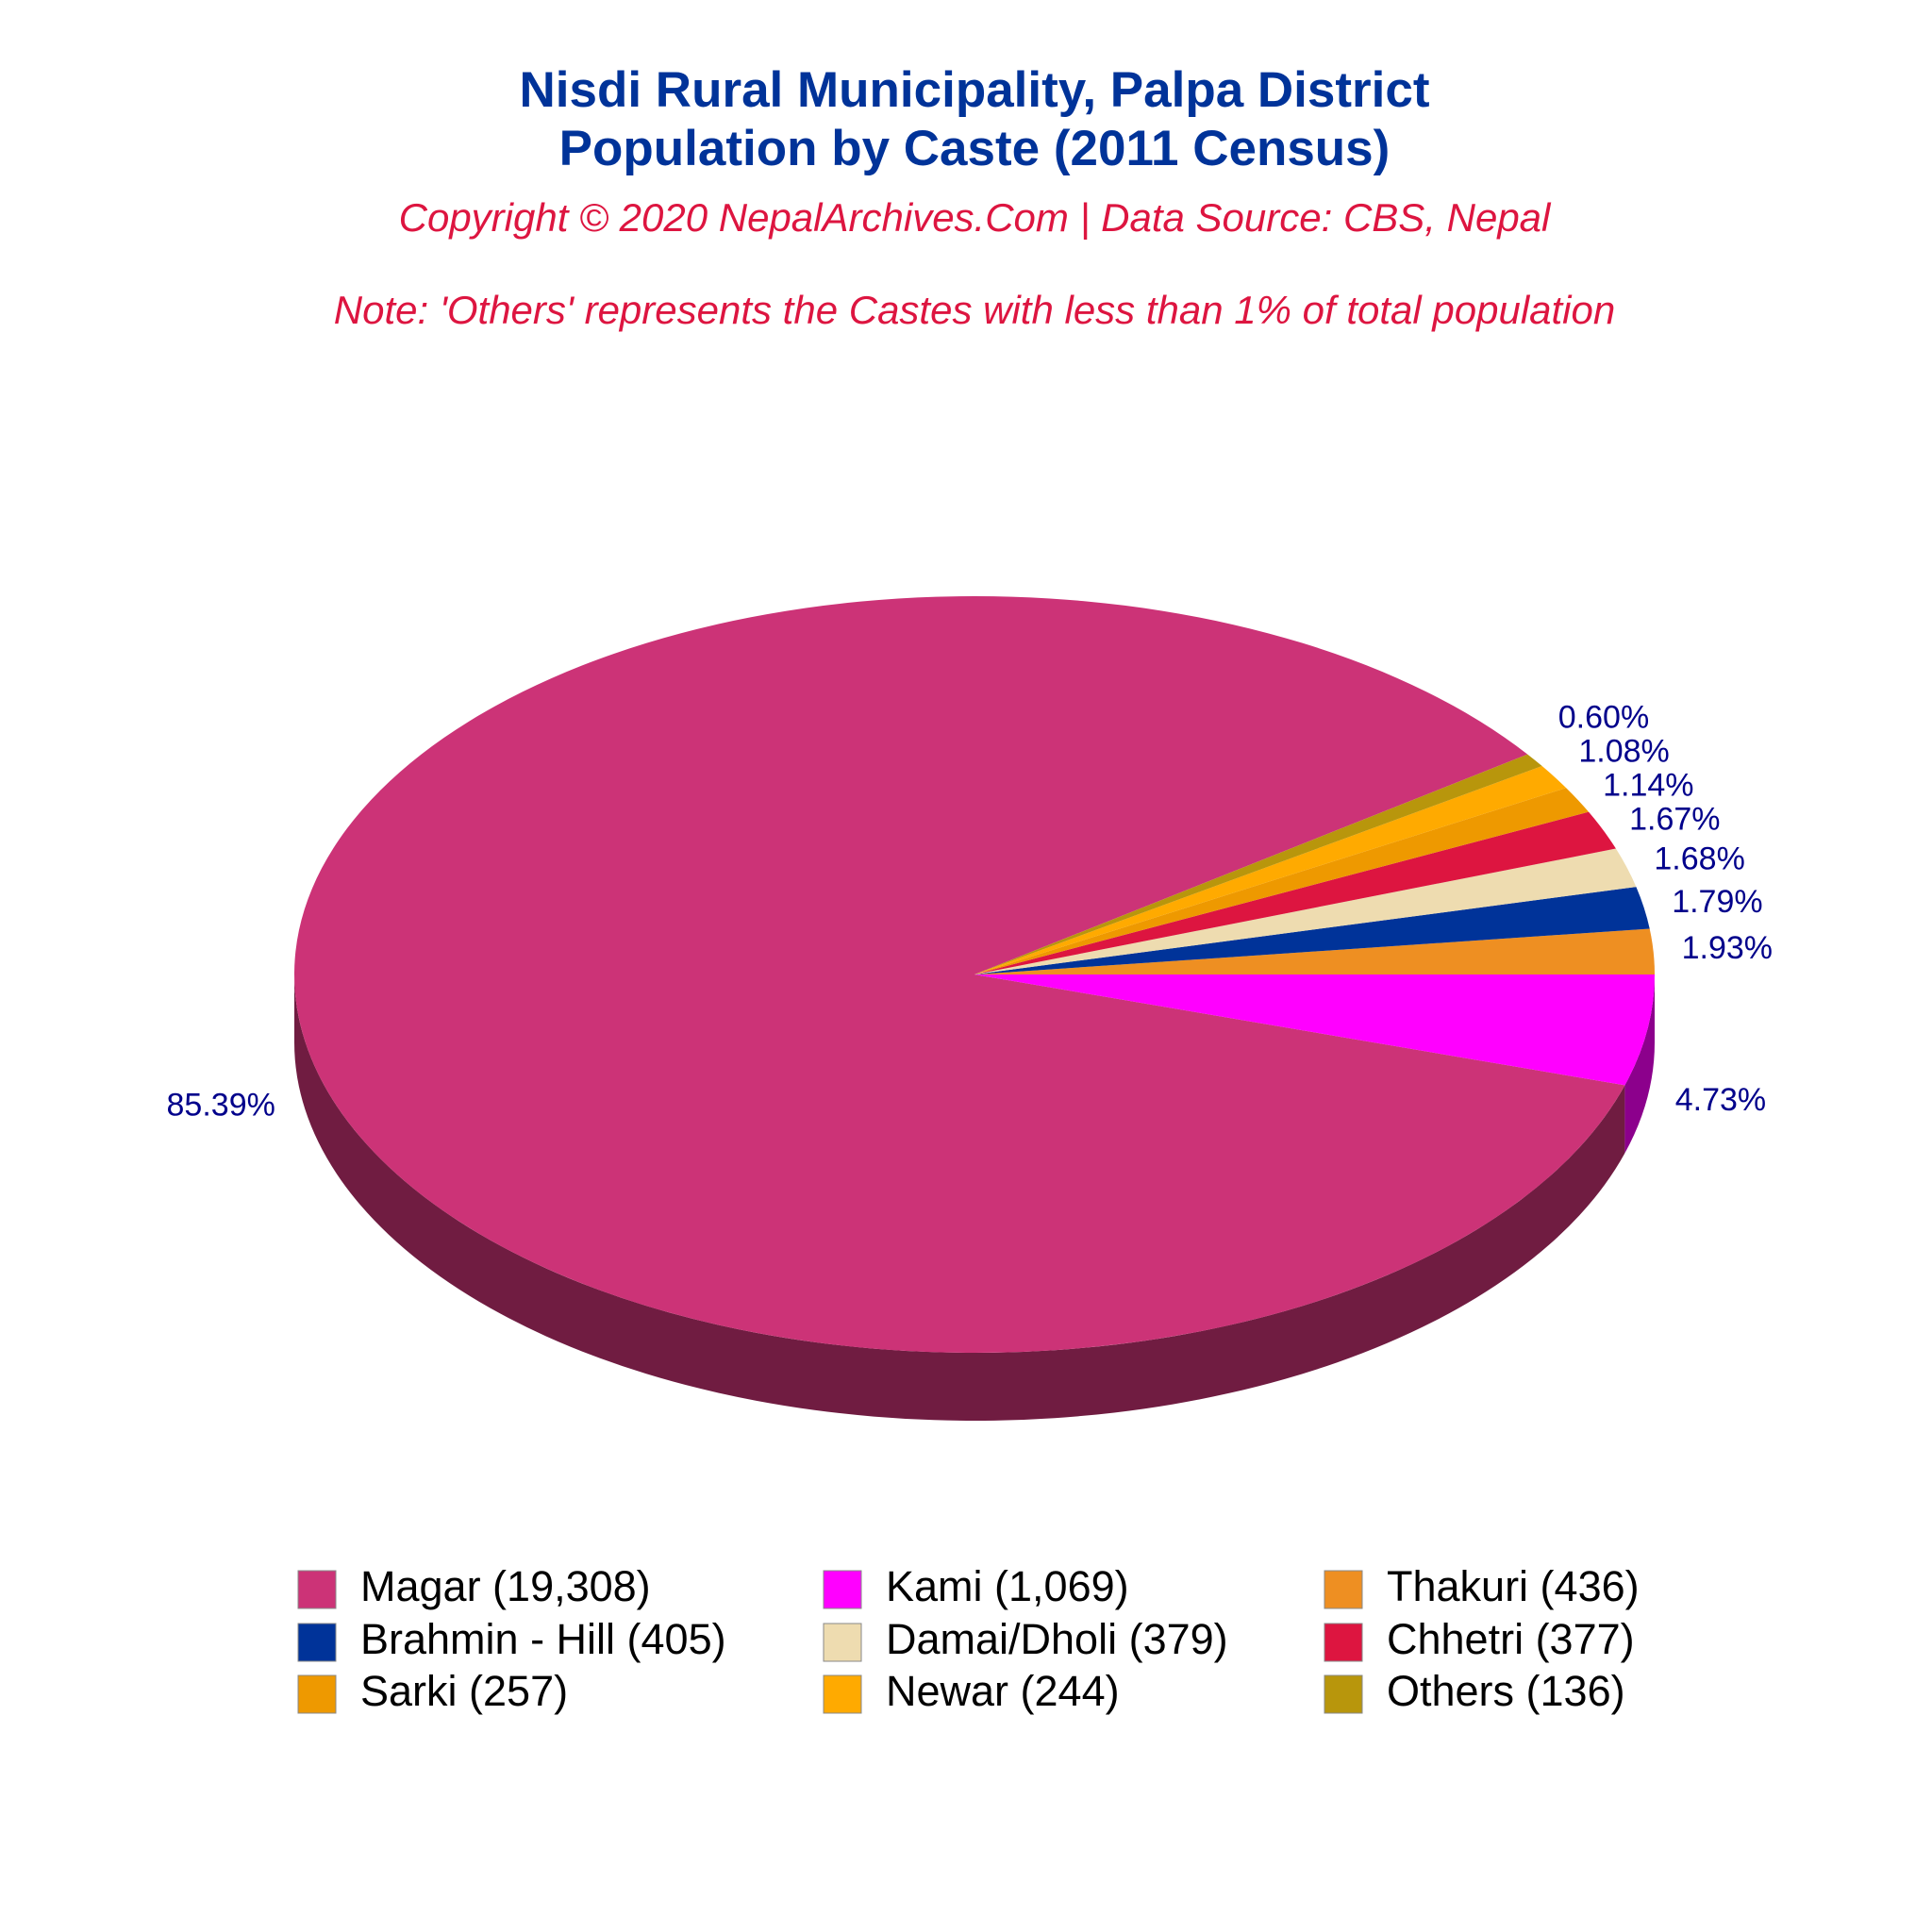 The height and width of the screenshot is (1932, 1932). I want to click on data-label: 1.14%, so click(1648, 785).